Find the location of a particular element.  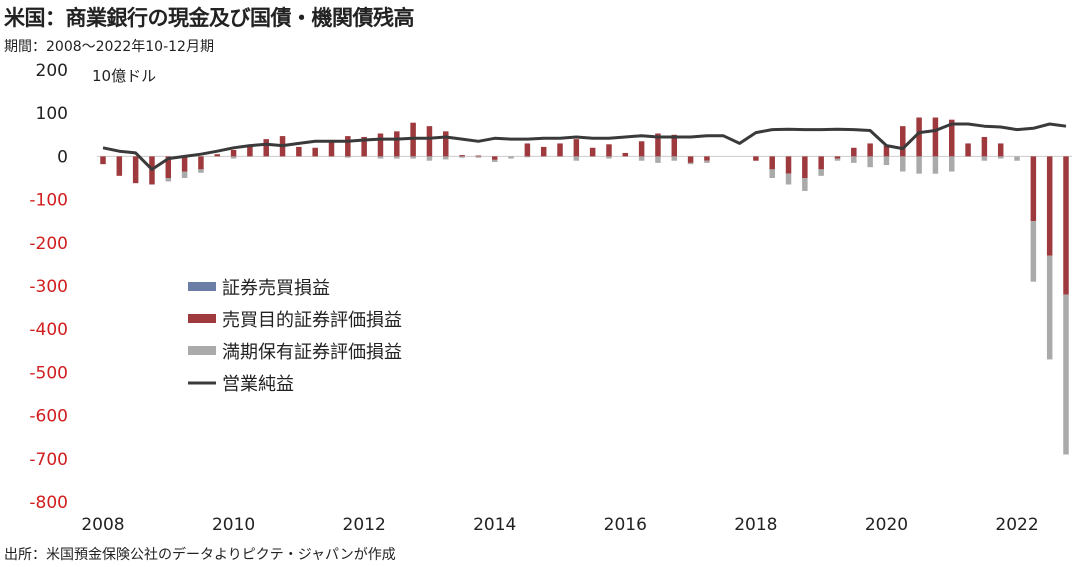

chart-title: 米国：商業銀行の現金及び国債・機関債残高 is located at coordinates (209, 18).